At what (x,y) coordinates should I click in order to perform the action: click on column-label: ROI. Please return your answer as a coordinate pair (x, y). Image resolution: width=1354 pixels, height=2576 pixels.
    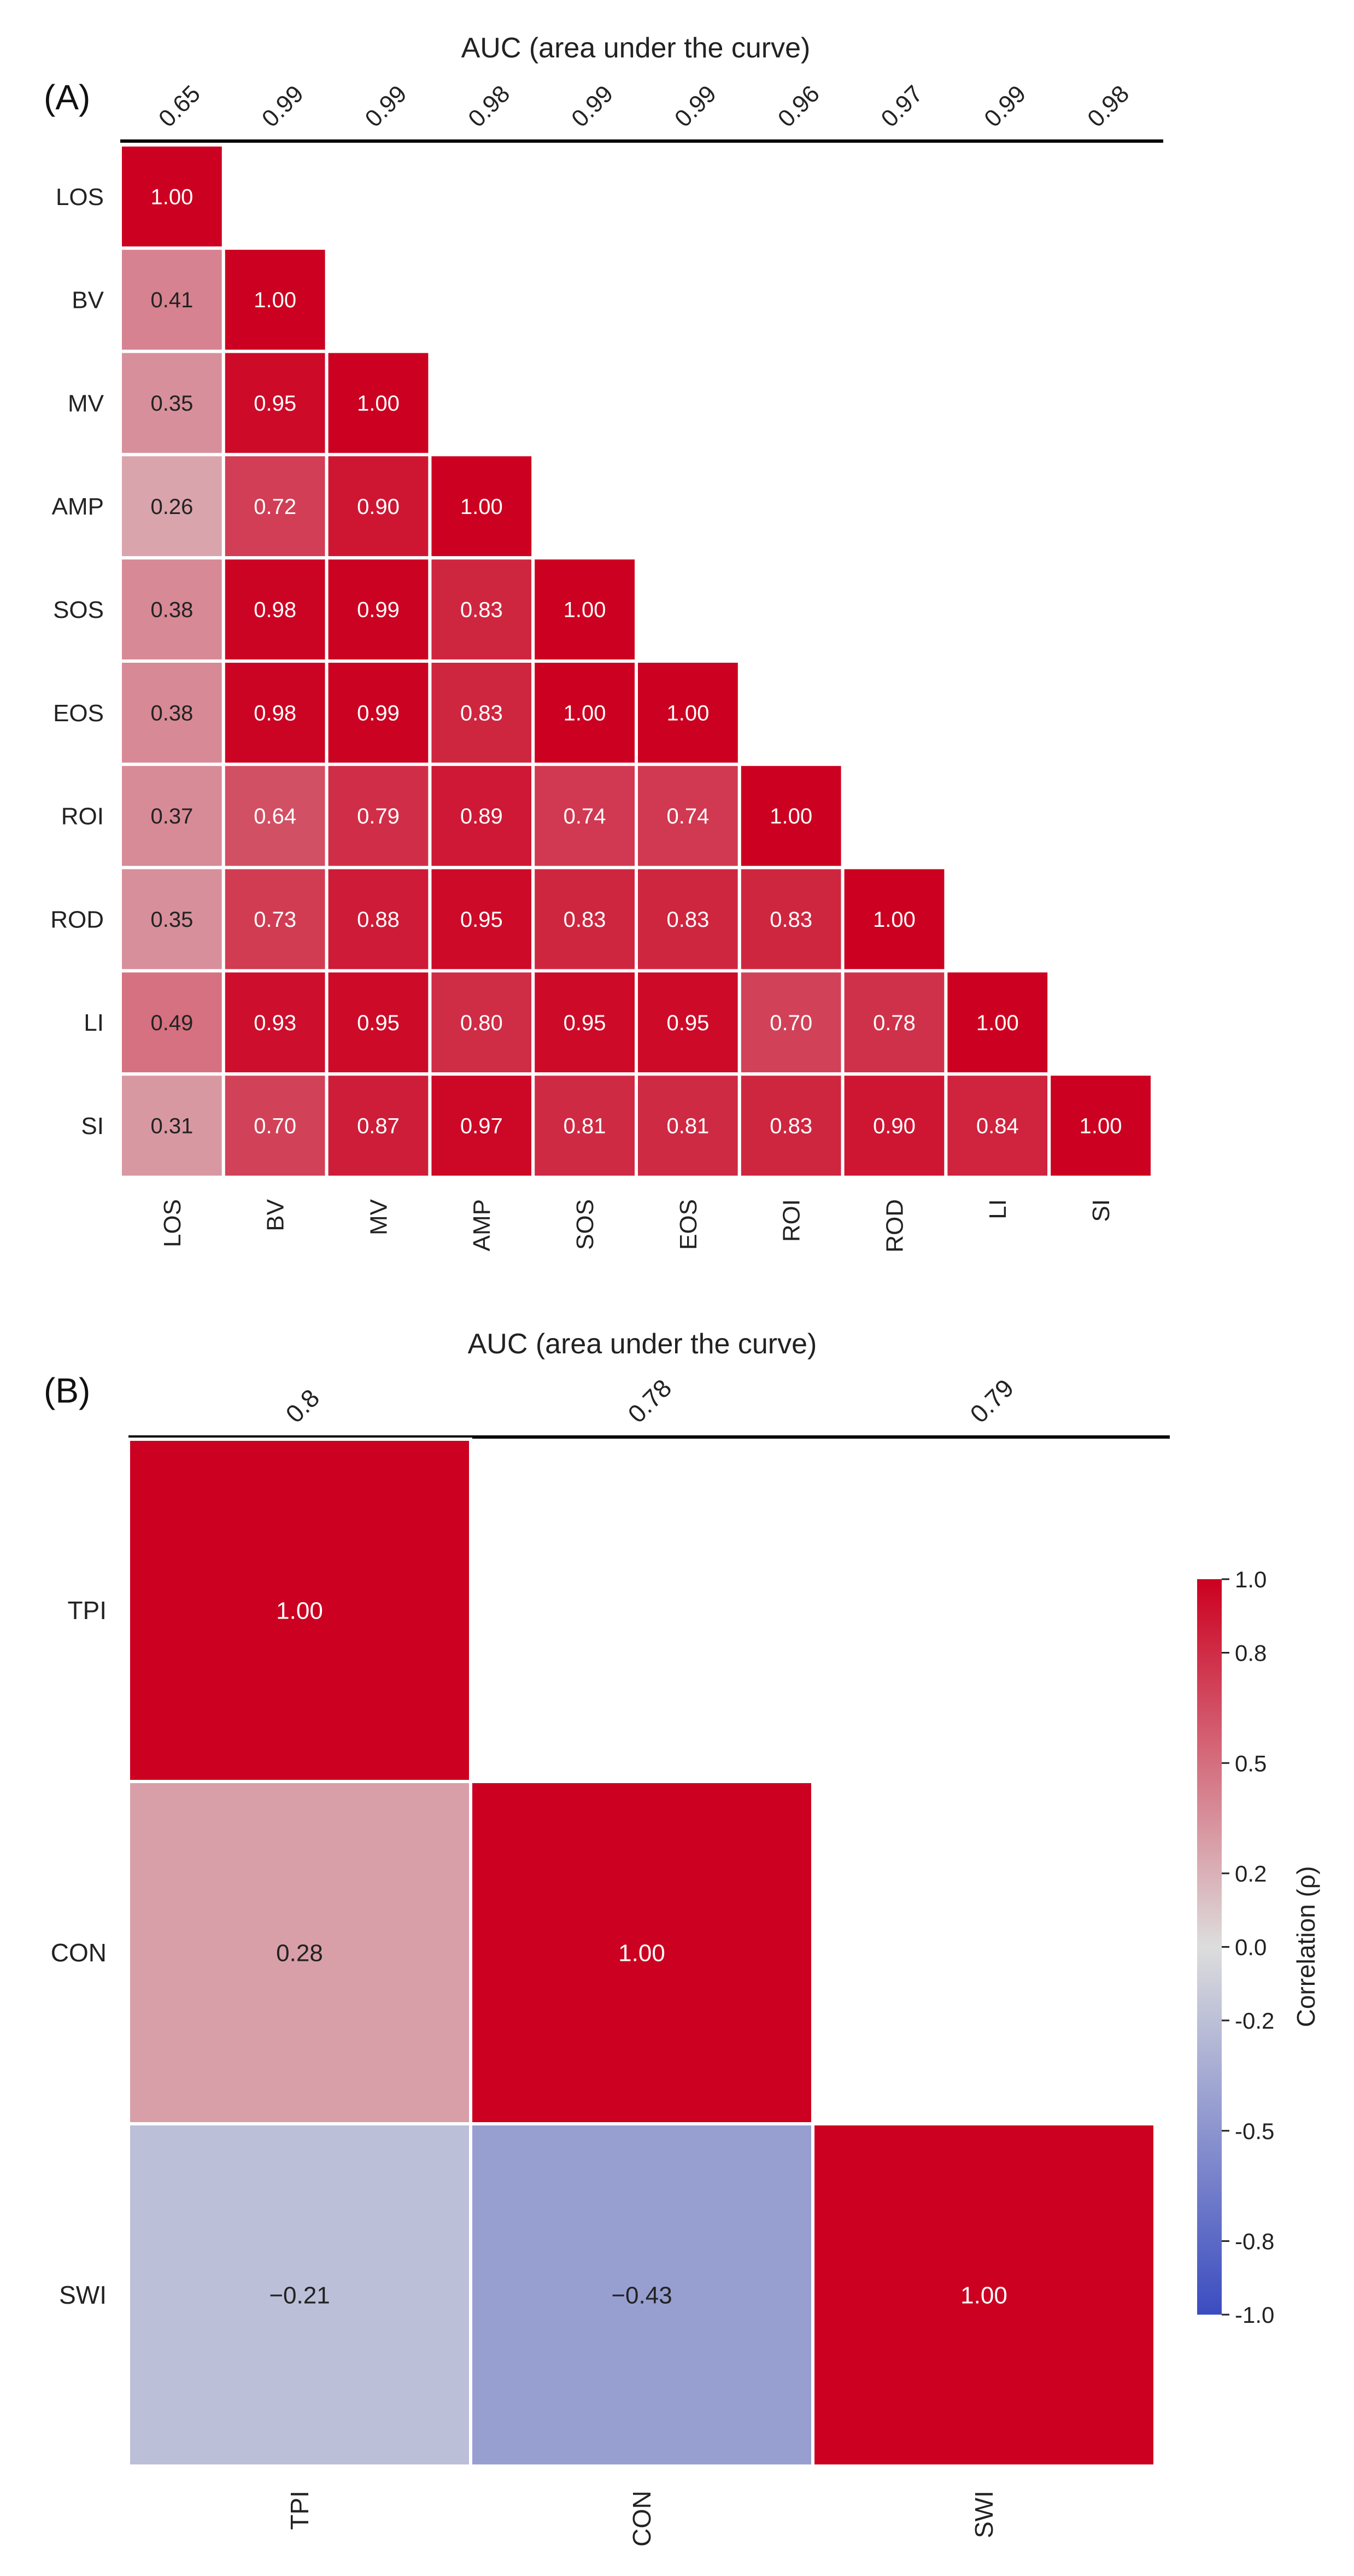
    Looking at the image, I should click on (791, 1220).